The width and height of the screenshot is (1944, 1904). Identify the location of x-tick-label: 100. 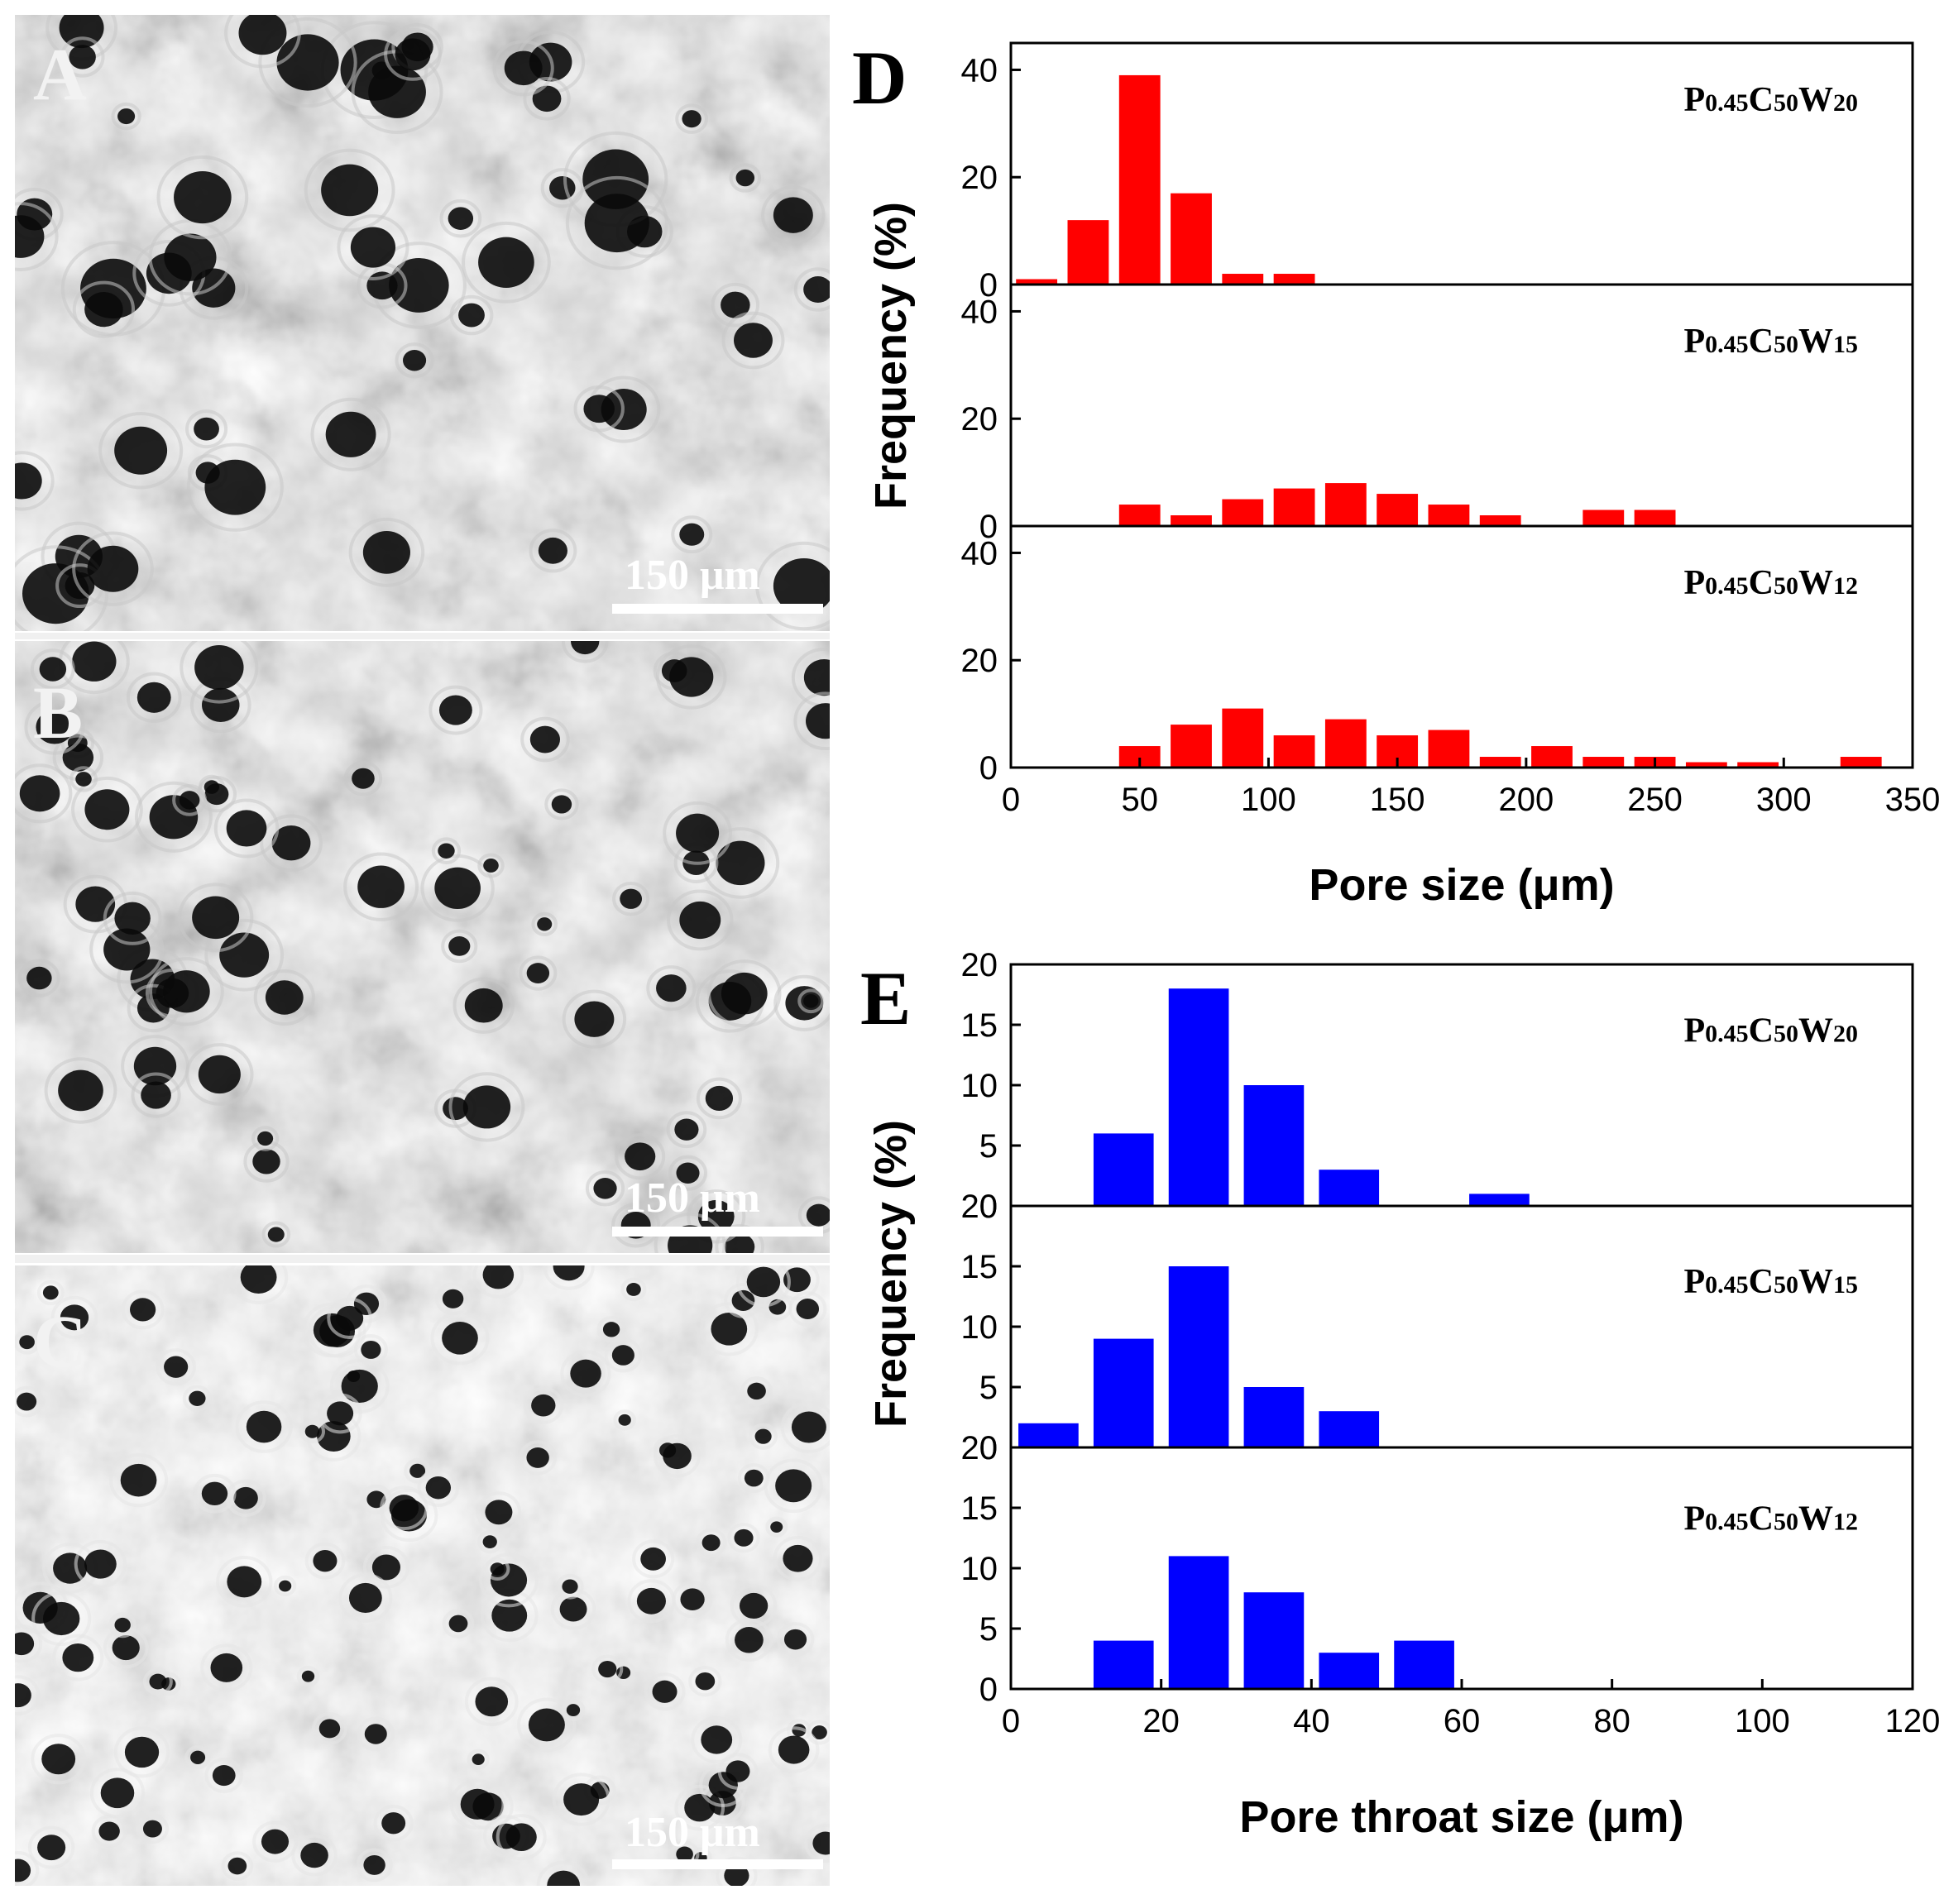
(1762, 1721).